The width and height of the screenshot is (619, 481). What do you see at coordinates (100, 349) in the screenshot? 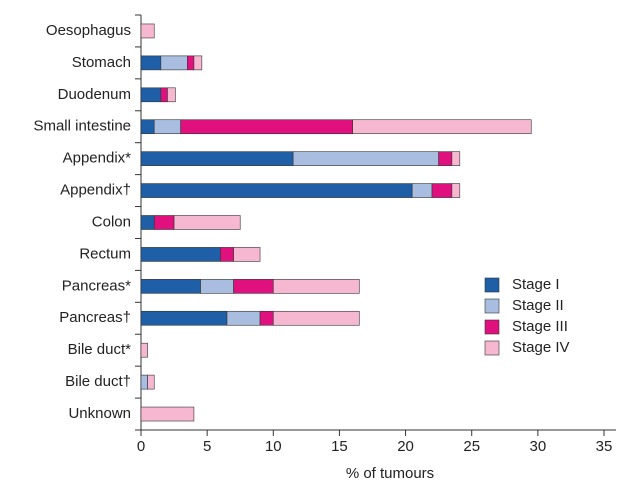
I see `y-tick-label: Bile duct*` at bounding box center [100, 349].